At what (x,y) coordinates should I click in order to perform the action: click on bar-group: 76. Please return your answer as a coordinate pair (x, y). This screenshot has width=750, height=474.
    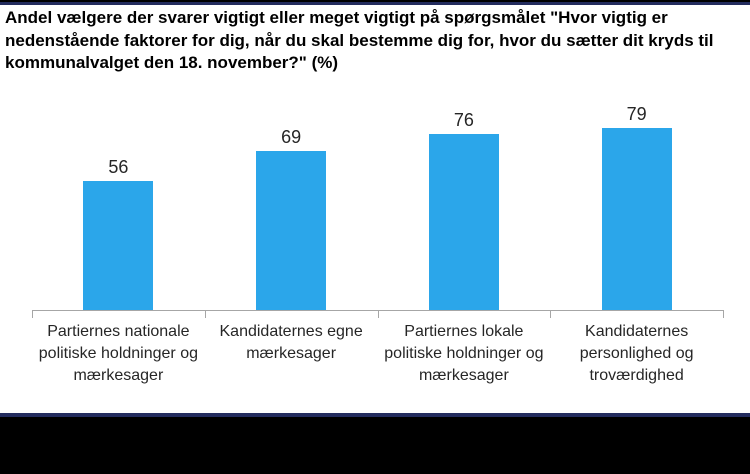
    Looking at the image, I should click on (464, 194).